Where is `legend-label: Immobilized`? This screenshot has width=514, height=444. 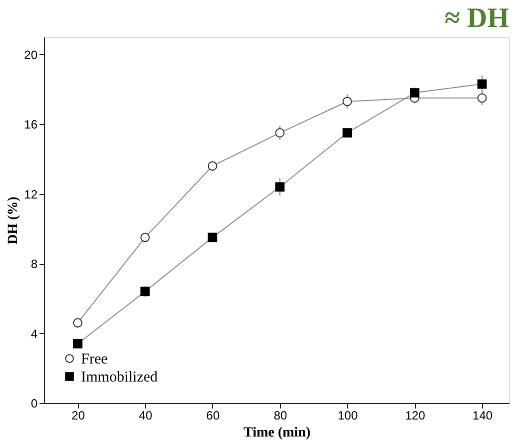
legend-label: Immobilized is located at coordinates (119, 378).